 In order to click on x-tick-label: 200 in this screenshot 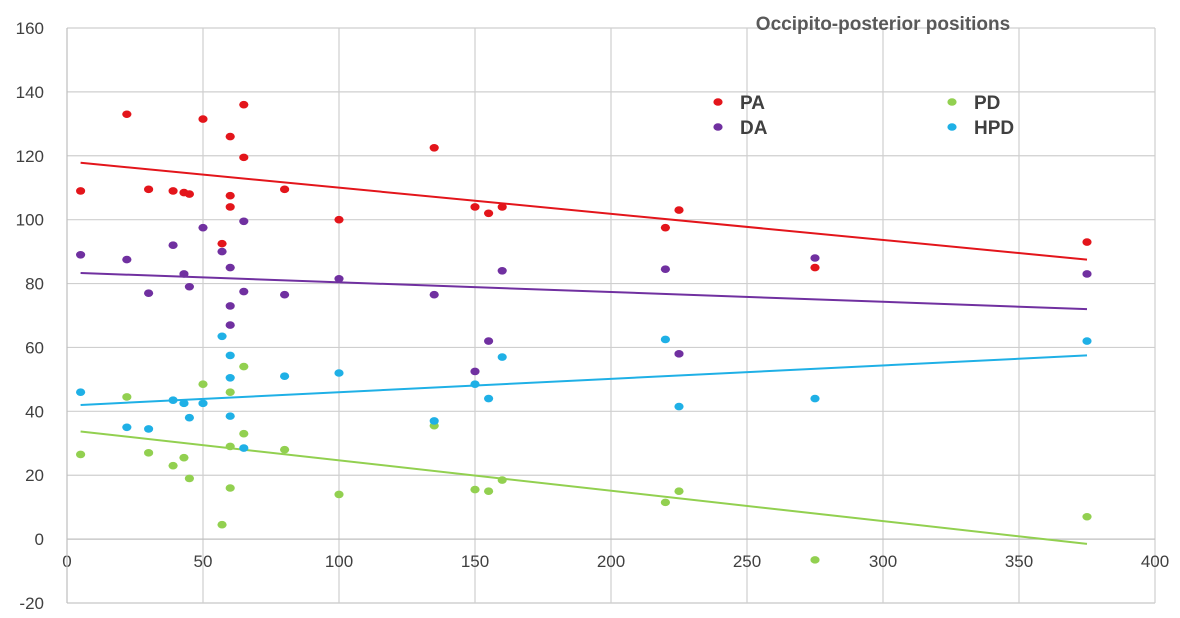, I will do `click(611, 561)`.